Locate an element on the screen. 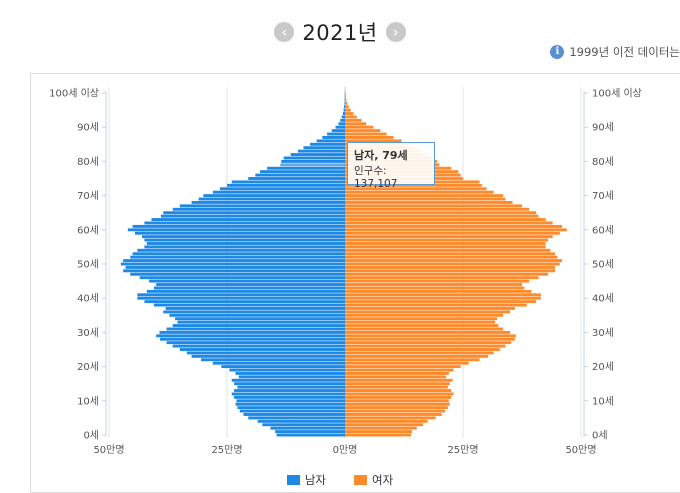 The height and width of the screenshot is (493, 680). y-tick-label-right: 90세 is located at coordinates (603, 128).